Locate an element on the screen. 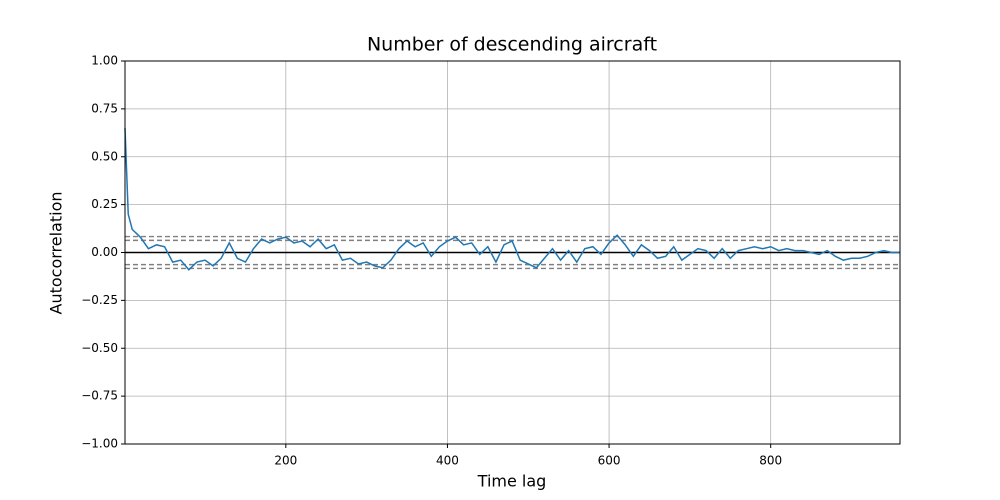  x-tick-label: 600 is located at coordinates (609, 461).